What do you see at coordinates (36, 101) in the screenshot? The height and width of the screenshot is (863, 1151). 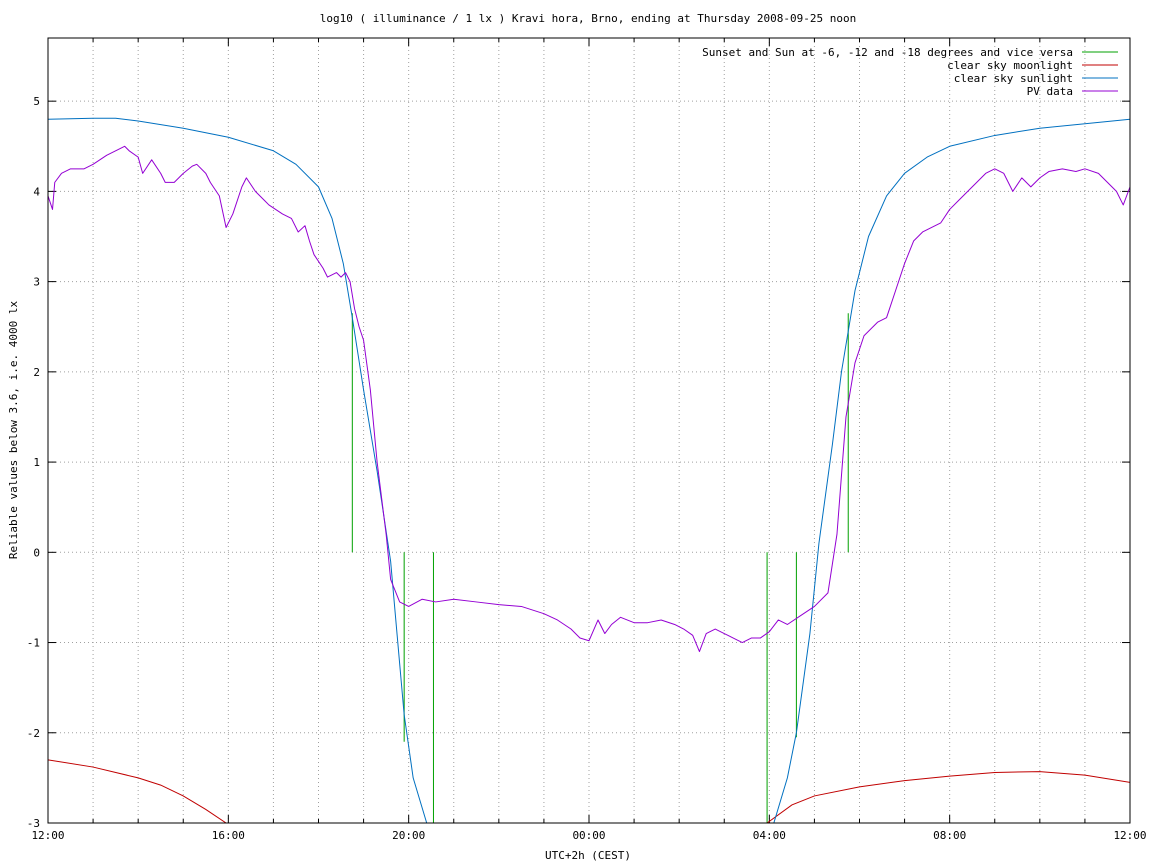 I see `y-tick-label: 5` at bounding box center [36, 101].